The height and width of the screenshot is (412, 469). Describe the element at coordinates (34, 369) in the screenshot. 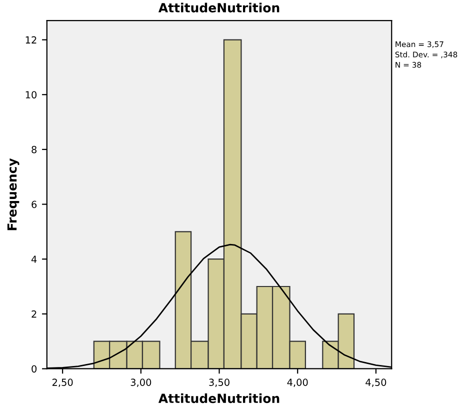

I see `y-tick-label: 0` at that location.